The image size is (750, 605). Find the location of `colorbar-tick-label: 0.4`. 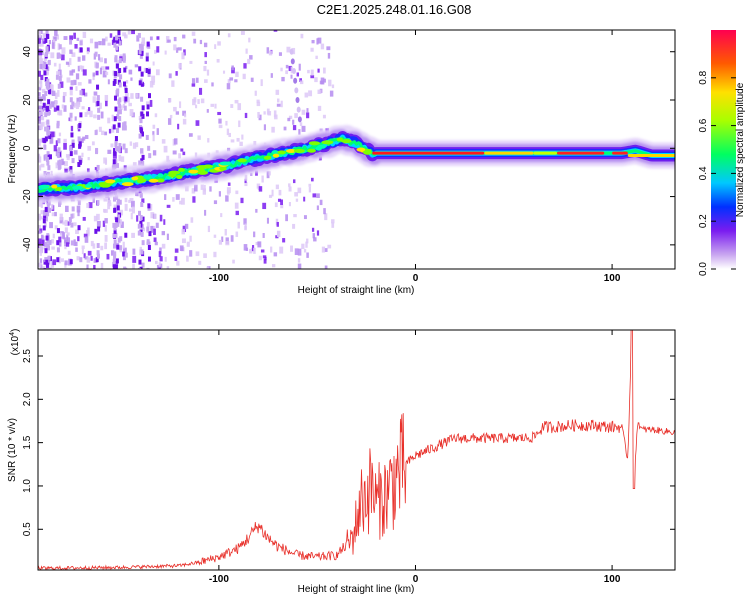

colorbar-tick-label: 0.4 is located at coordinates (703, 173).